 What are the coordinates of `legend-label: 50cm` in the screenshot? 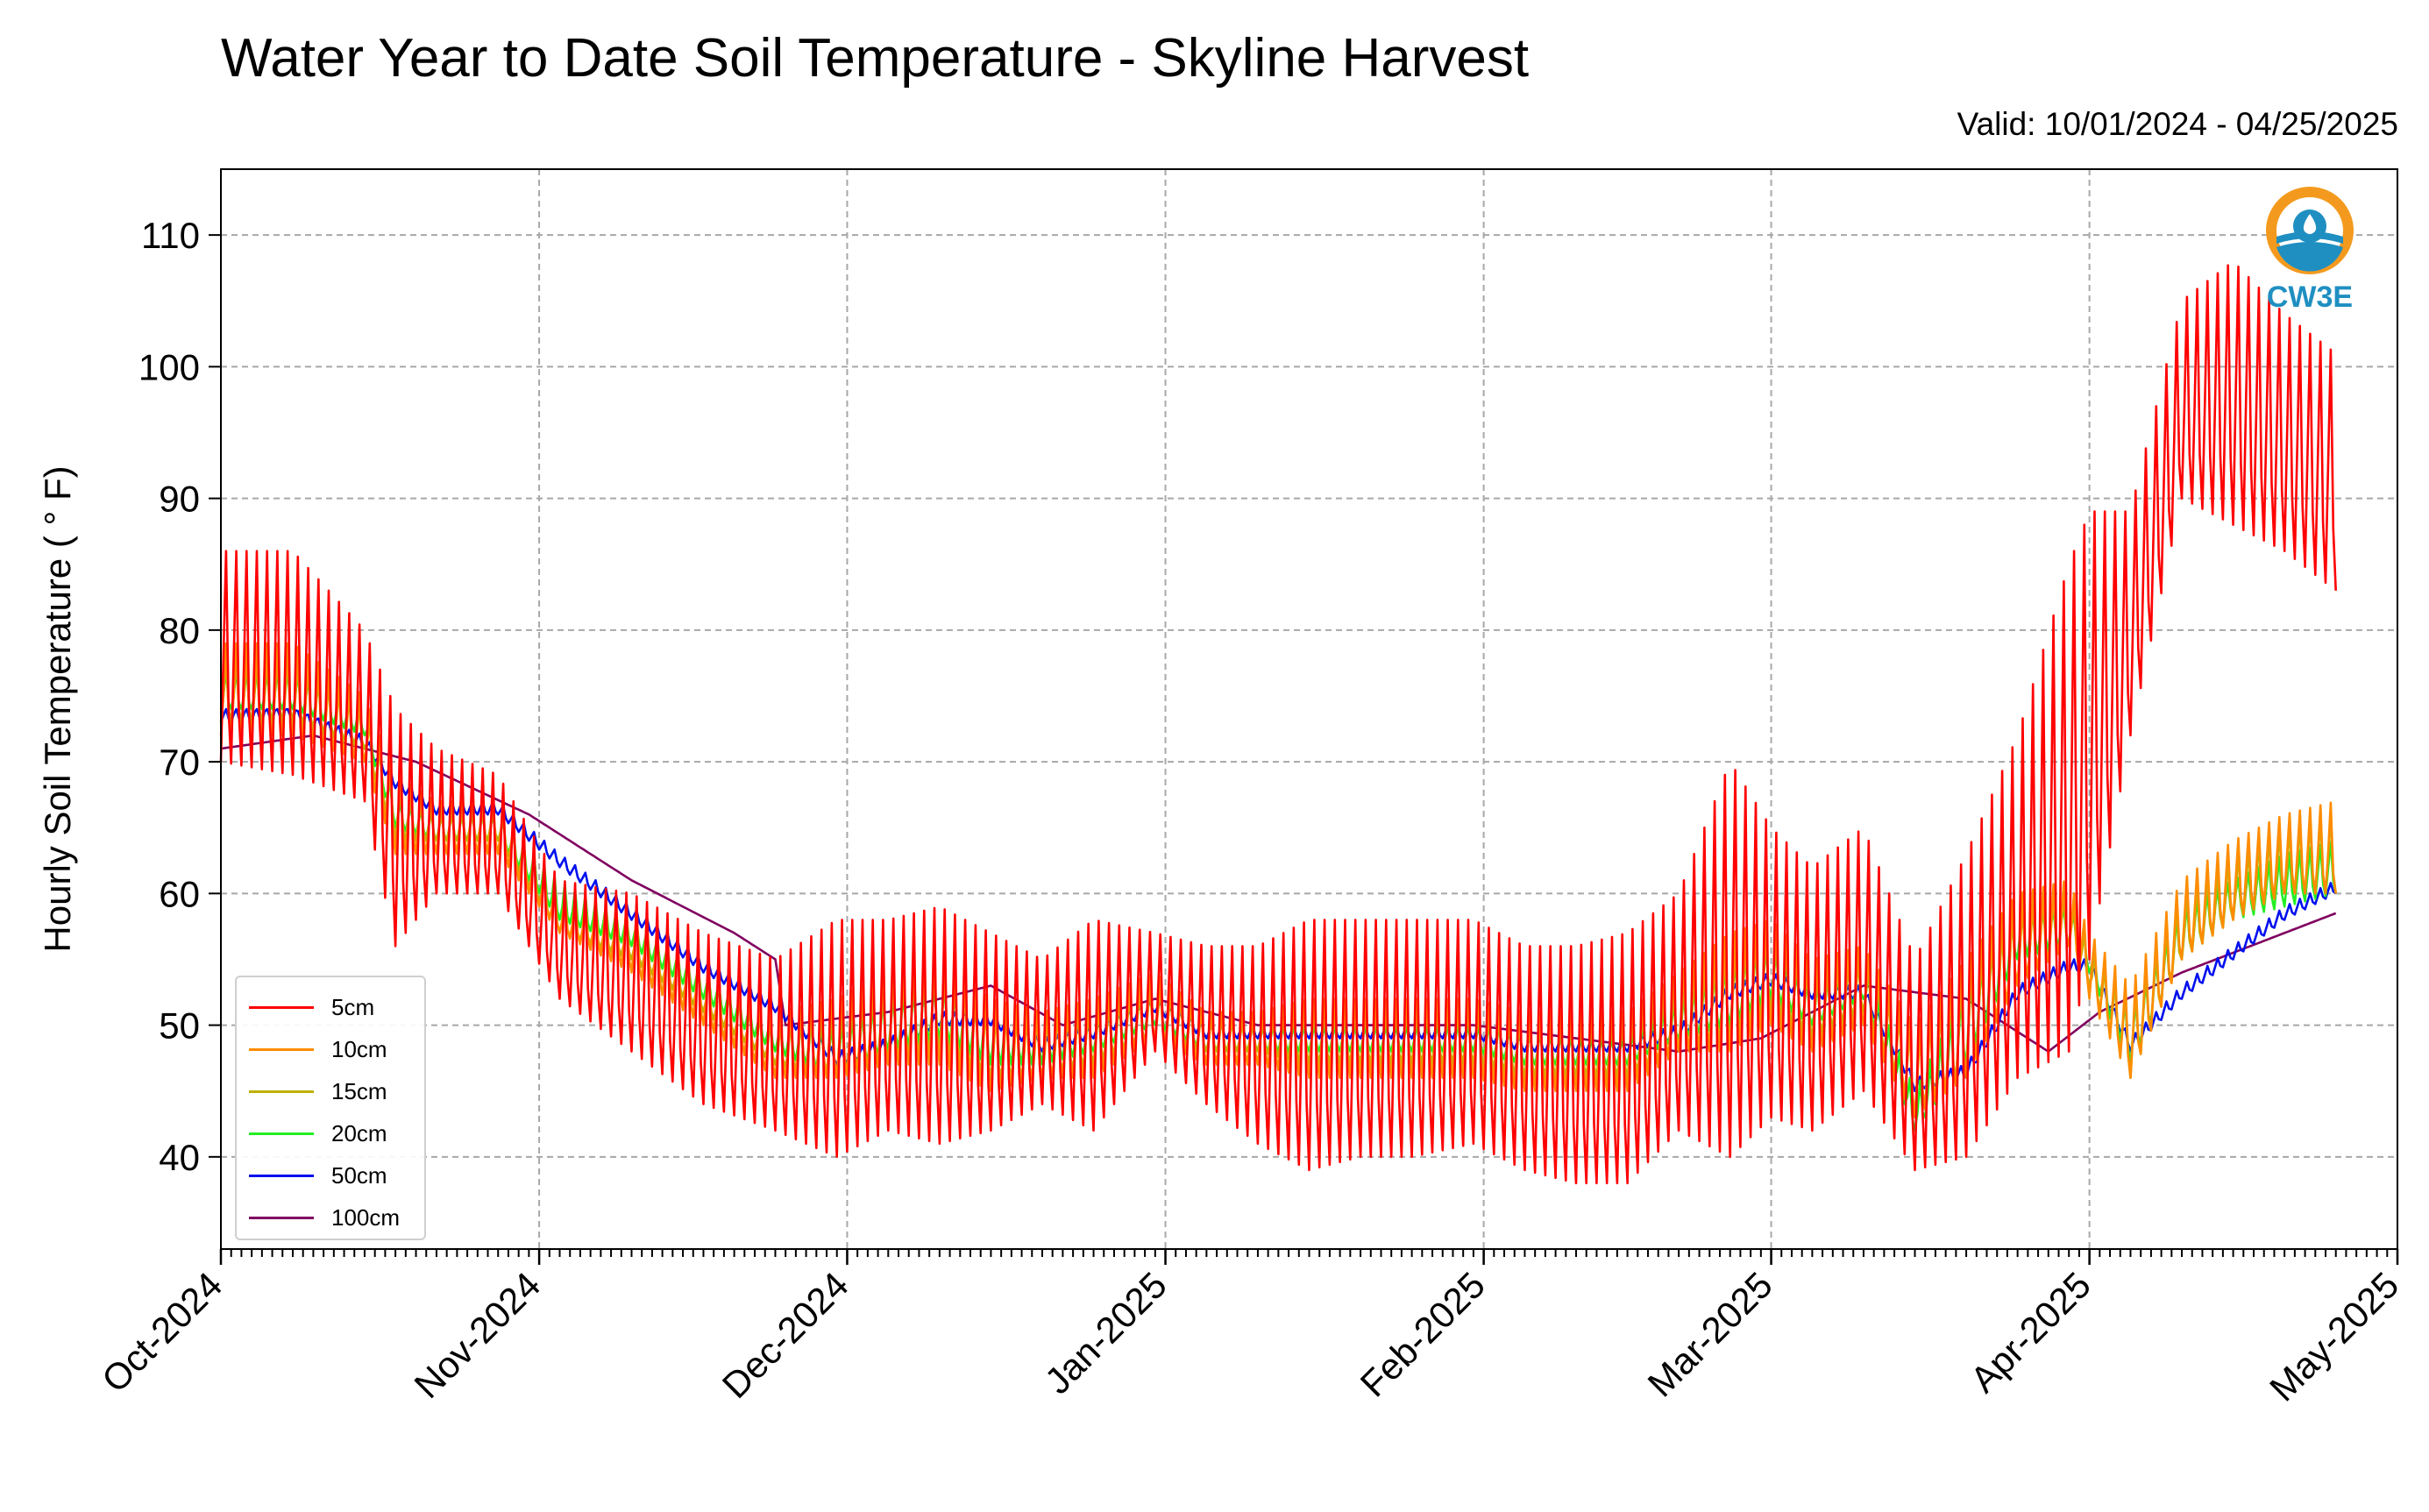 It's located at (359, 1175).